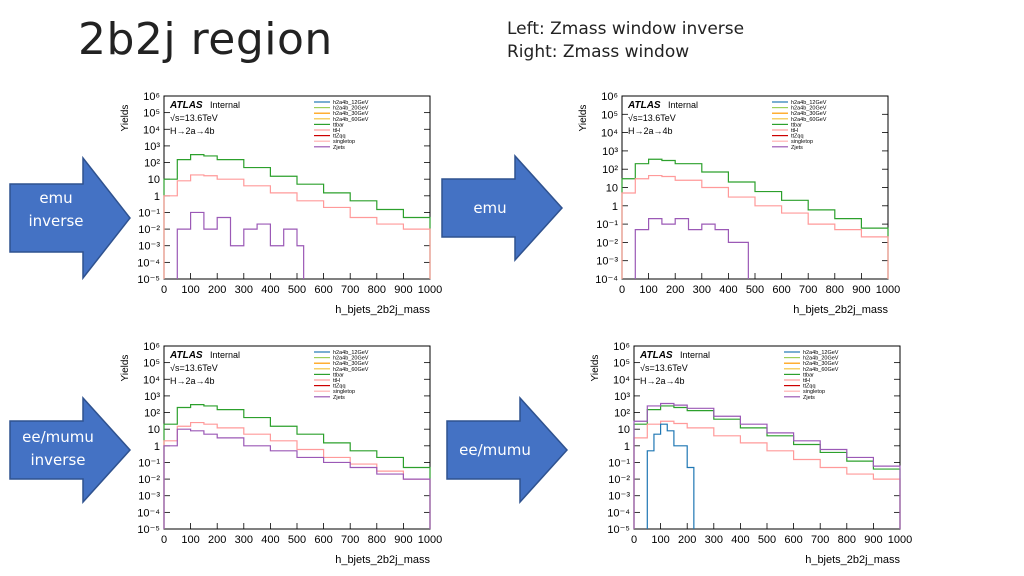 The height and width of the screenshot is (576, 1024). What do you see at coordinates (336, 381) in the screenshot?
I see `legend-entry: ttH` at bounding box center [336, 381].